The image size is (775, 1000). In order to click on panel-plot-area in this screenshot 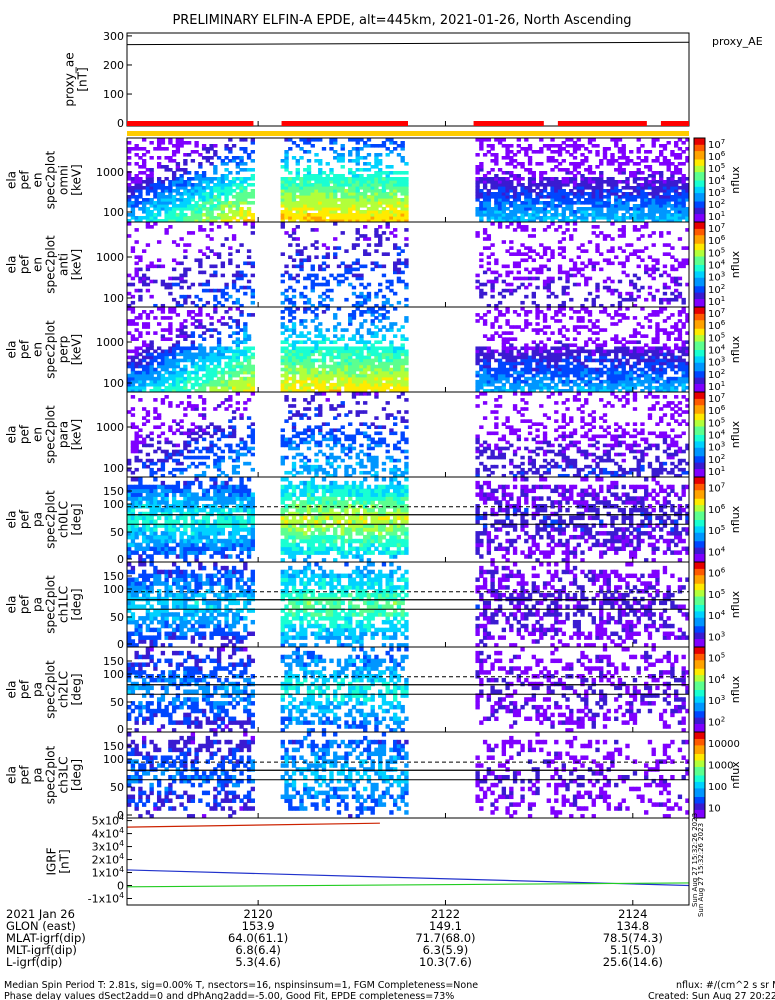, I will do `click(408, 43)`.